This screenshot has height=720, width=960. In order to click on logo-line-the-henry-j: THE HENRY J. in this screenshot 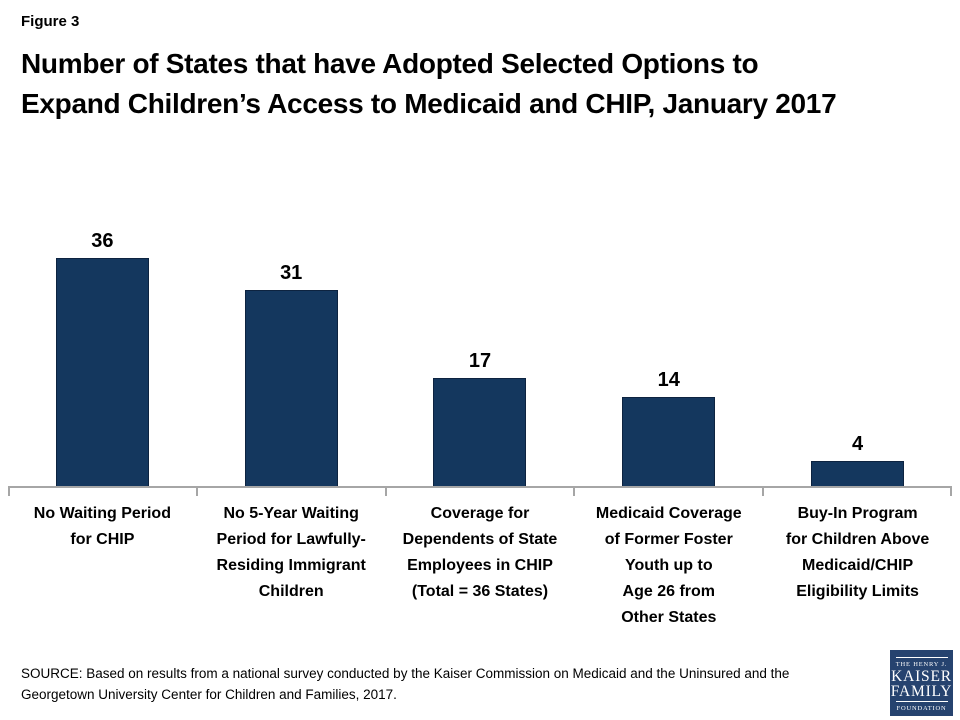, I will do `click(921, 664)`.